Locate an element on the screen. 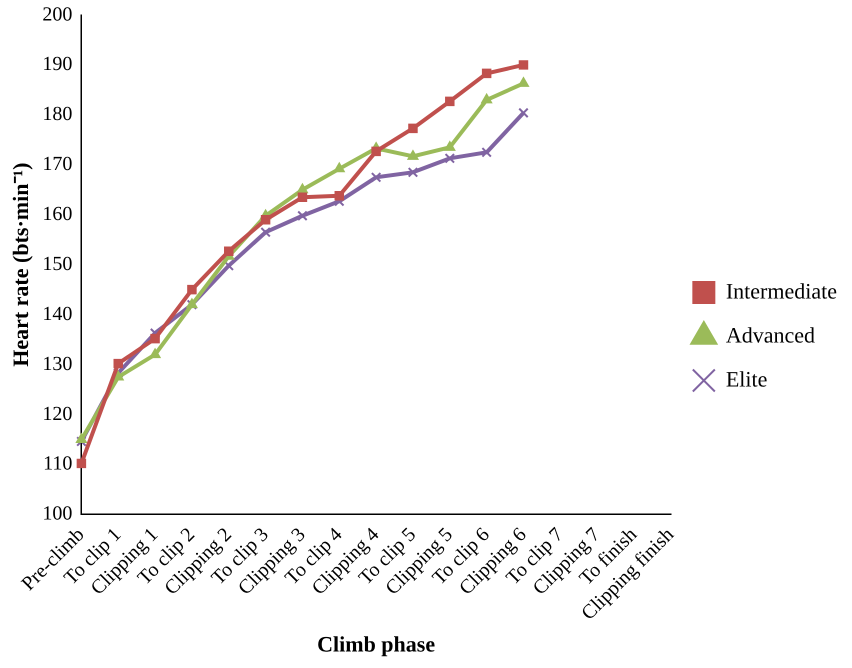 This screenshot has height=668, width=852. x-axis-title: Climb phase is located at coordinates (376, 643).